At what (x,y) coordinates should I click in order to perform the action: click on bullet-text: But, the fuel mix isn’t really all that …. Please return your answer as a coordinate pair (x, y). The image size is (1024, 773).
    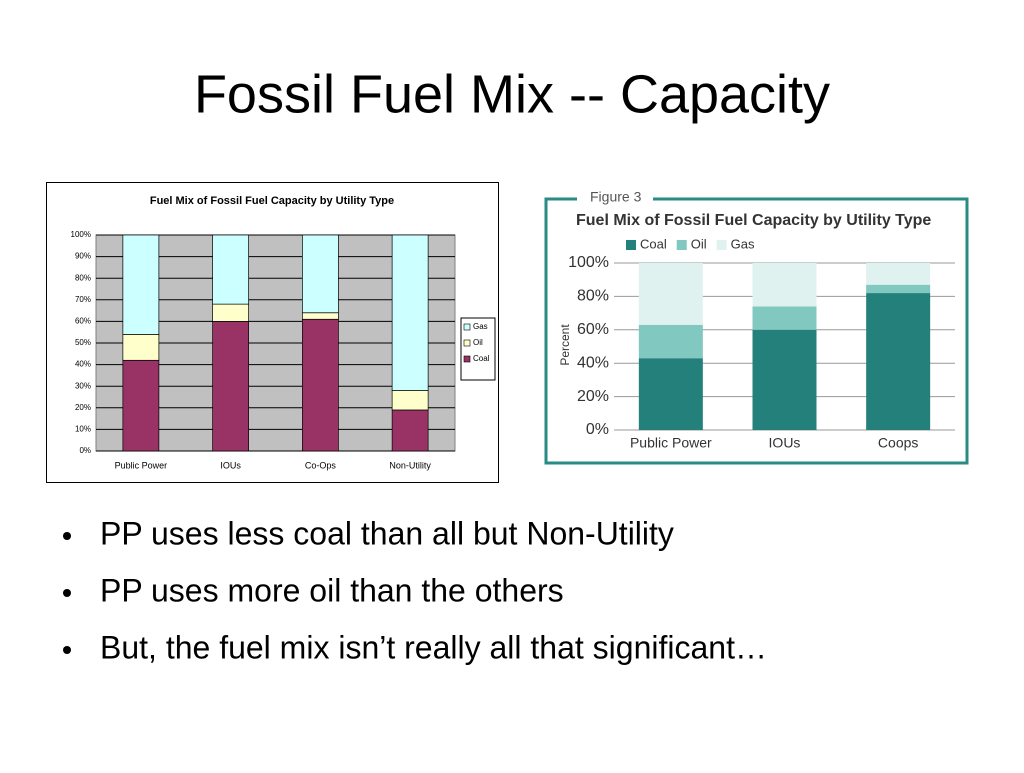
    Looking at the image, I should click on (433, 647).